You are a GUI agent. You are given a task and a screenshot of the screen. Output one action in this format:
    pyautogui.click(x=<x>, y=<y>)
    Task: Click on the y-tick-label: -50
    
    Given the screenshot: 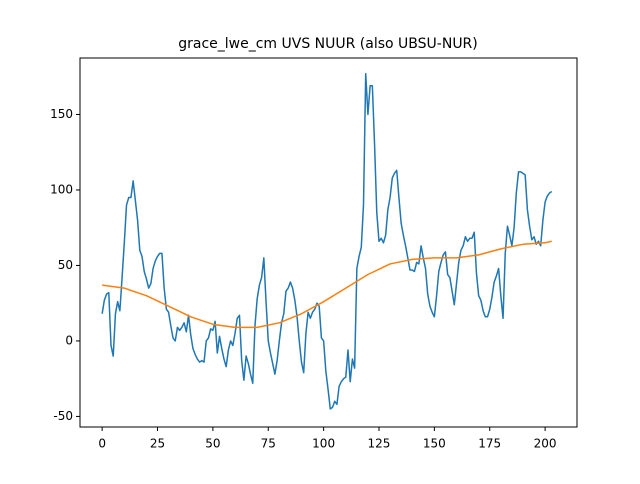 What is the action you would take?
    pyautogui.click(x=63, y=416)
    